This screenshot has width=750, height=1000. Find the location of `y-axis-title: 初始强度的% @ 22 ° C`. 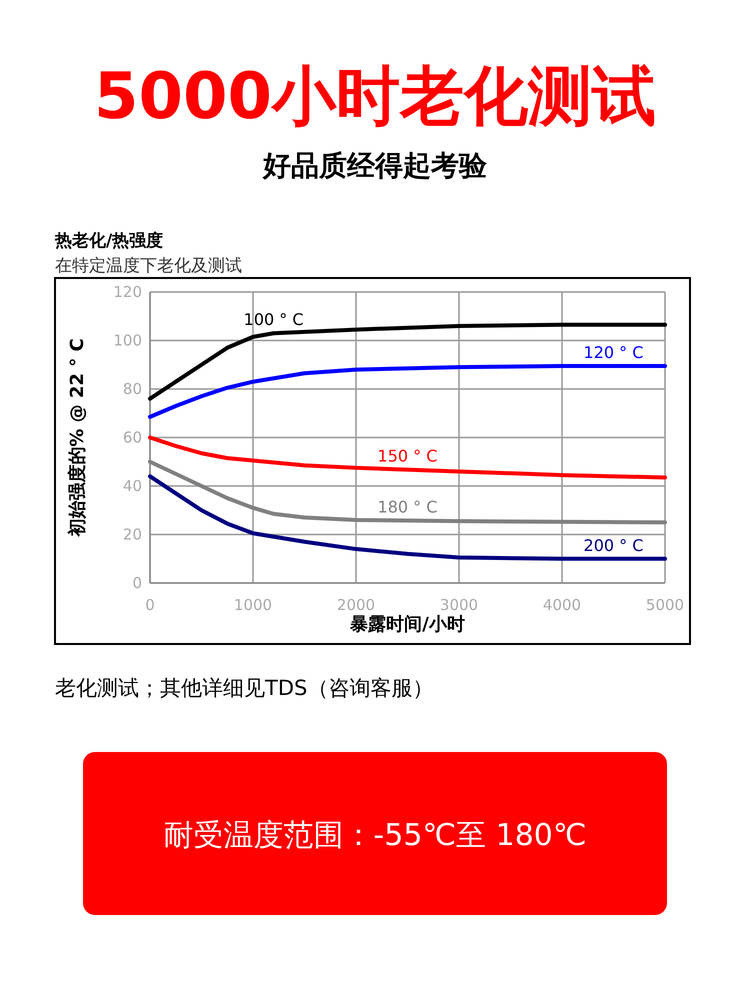

y-axis-title: 初始强度的% @ 22 ° C is located at coordinates (77, 438).